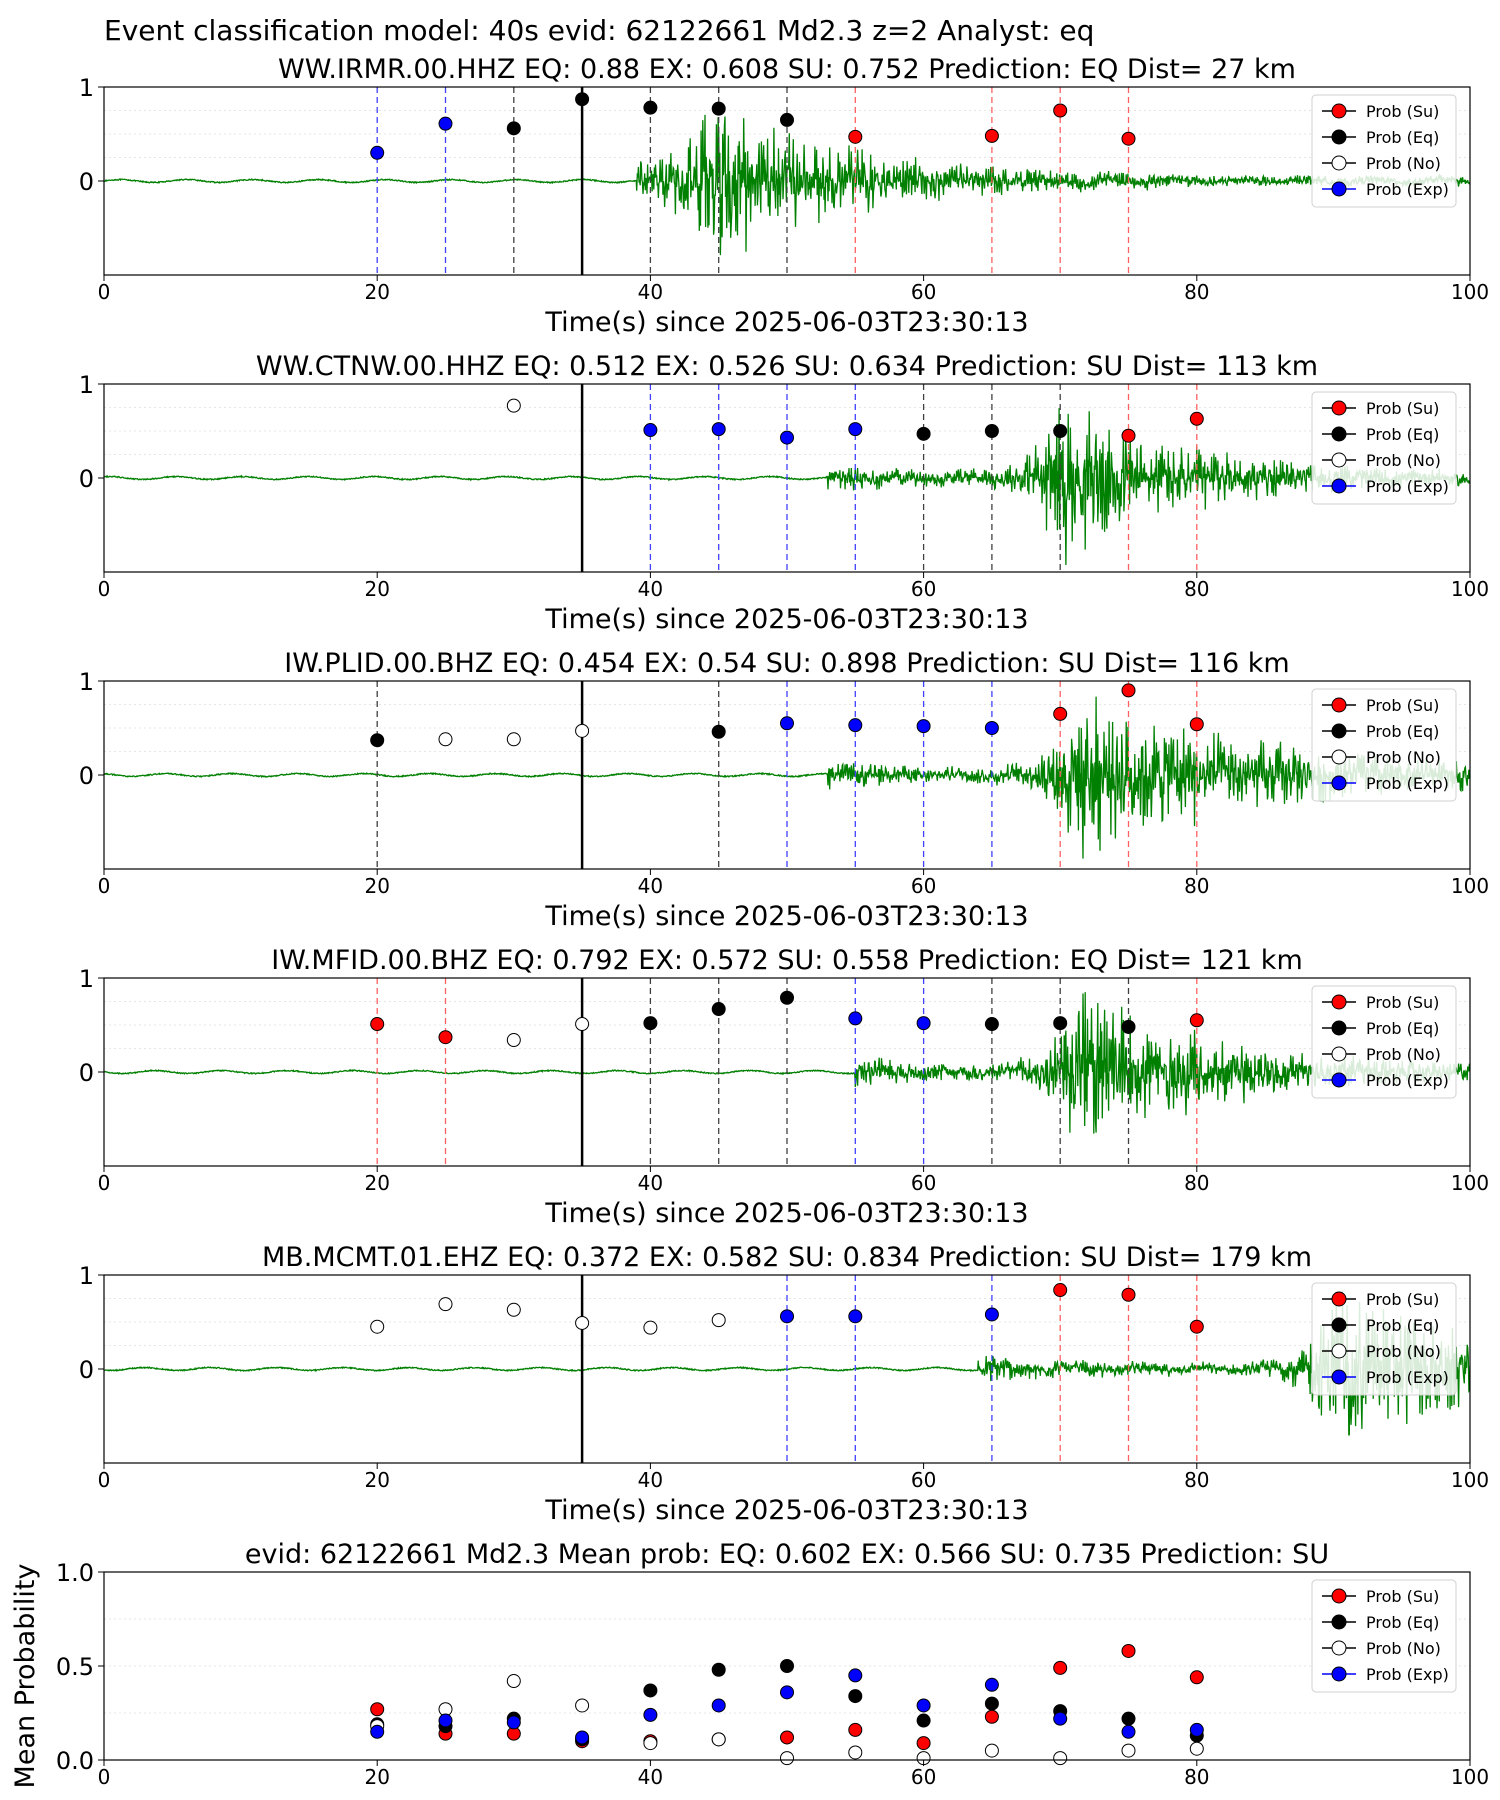 The image size is (1500, 1800). I want to click on ytick-label: 1.0, so click(75, 1573).